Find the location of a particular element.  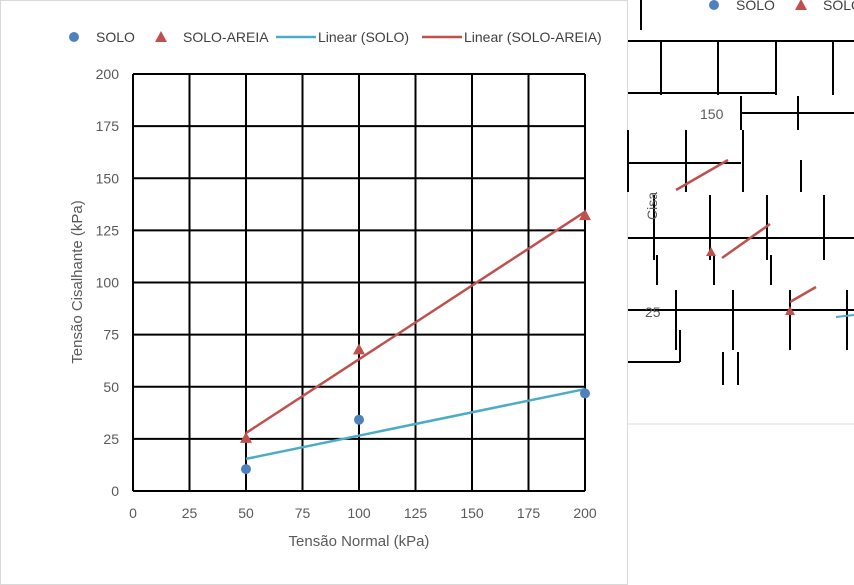

y-tick-labels: 0 25 50 75 100 125 150 175 200 is located at coordinates (108, 282).